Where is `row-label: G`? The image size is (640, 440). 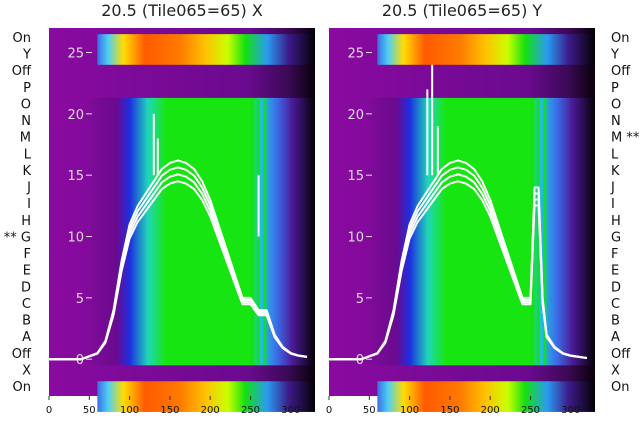 row-label: G is located at coordinates (616, 237).